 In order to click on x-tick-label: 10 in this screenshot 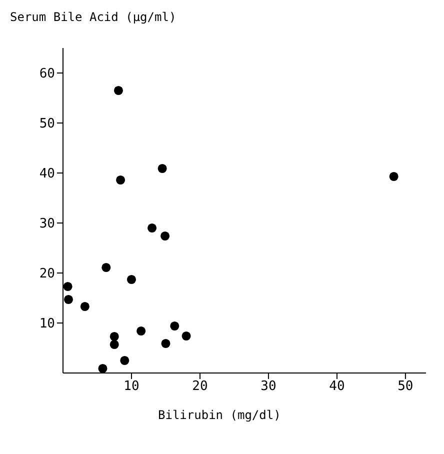, I will do `click(132, 386)`.